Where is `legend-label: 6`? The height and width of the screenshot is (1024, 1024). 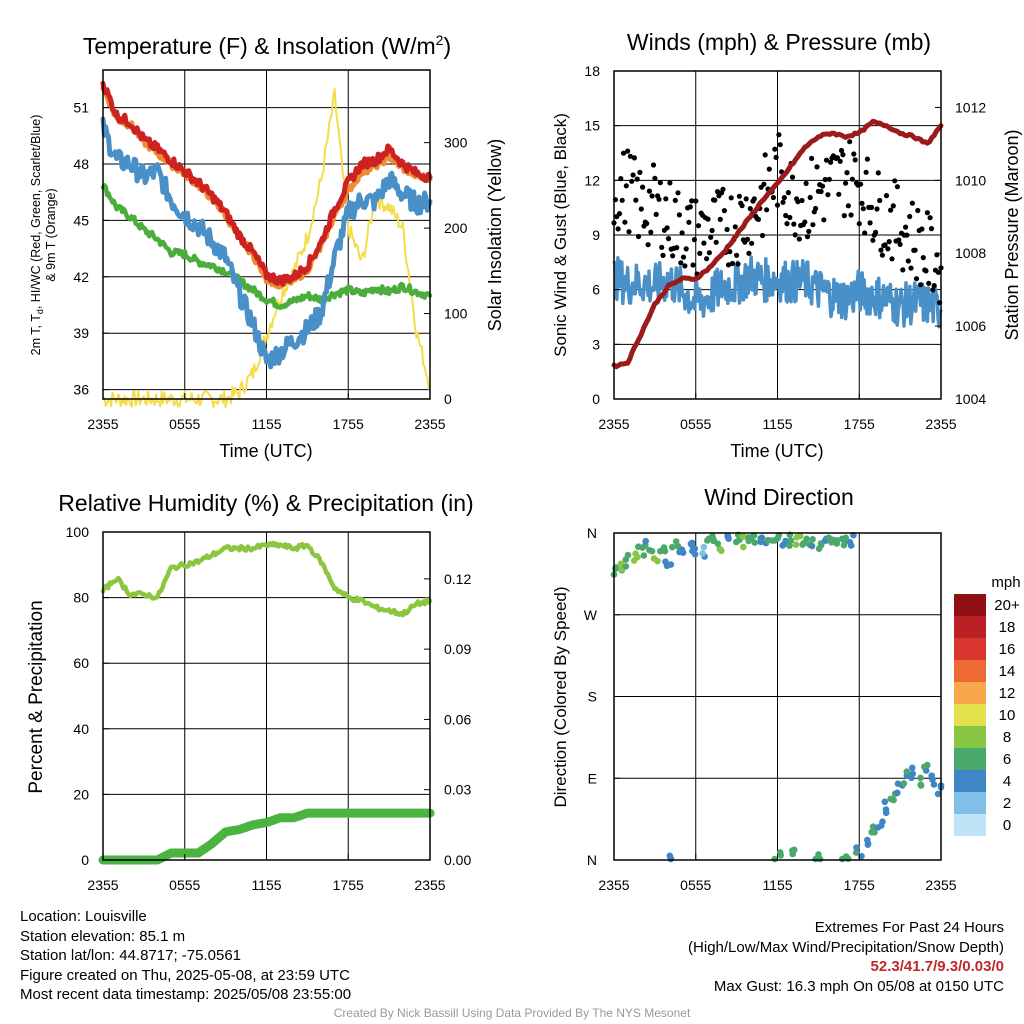 legend-label: 6 is located at coordinates (1007, 759).